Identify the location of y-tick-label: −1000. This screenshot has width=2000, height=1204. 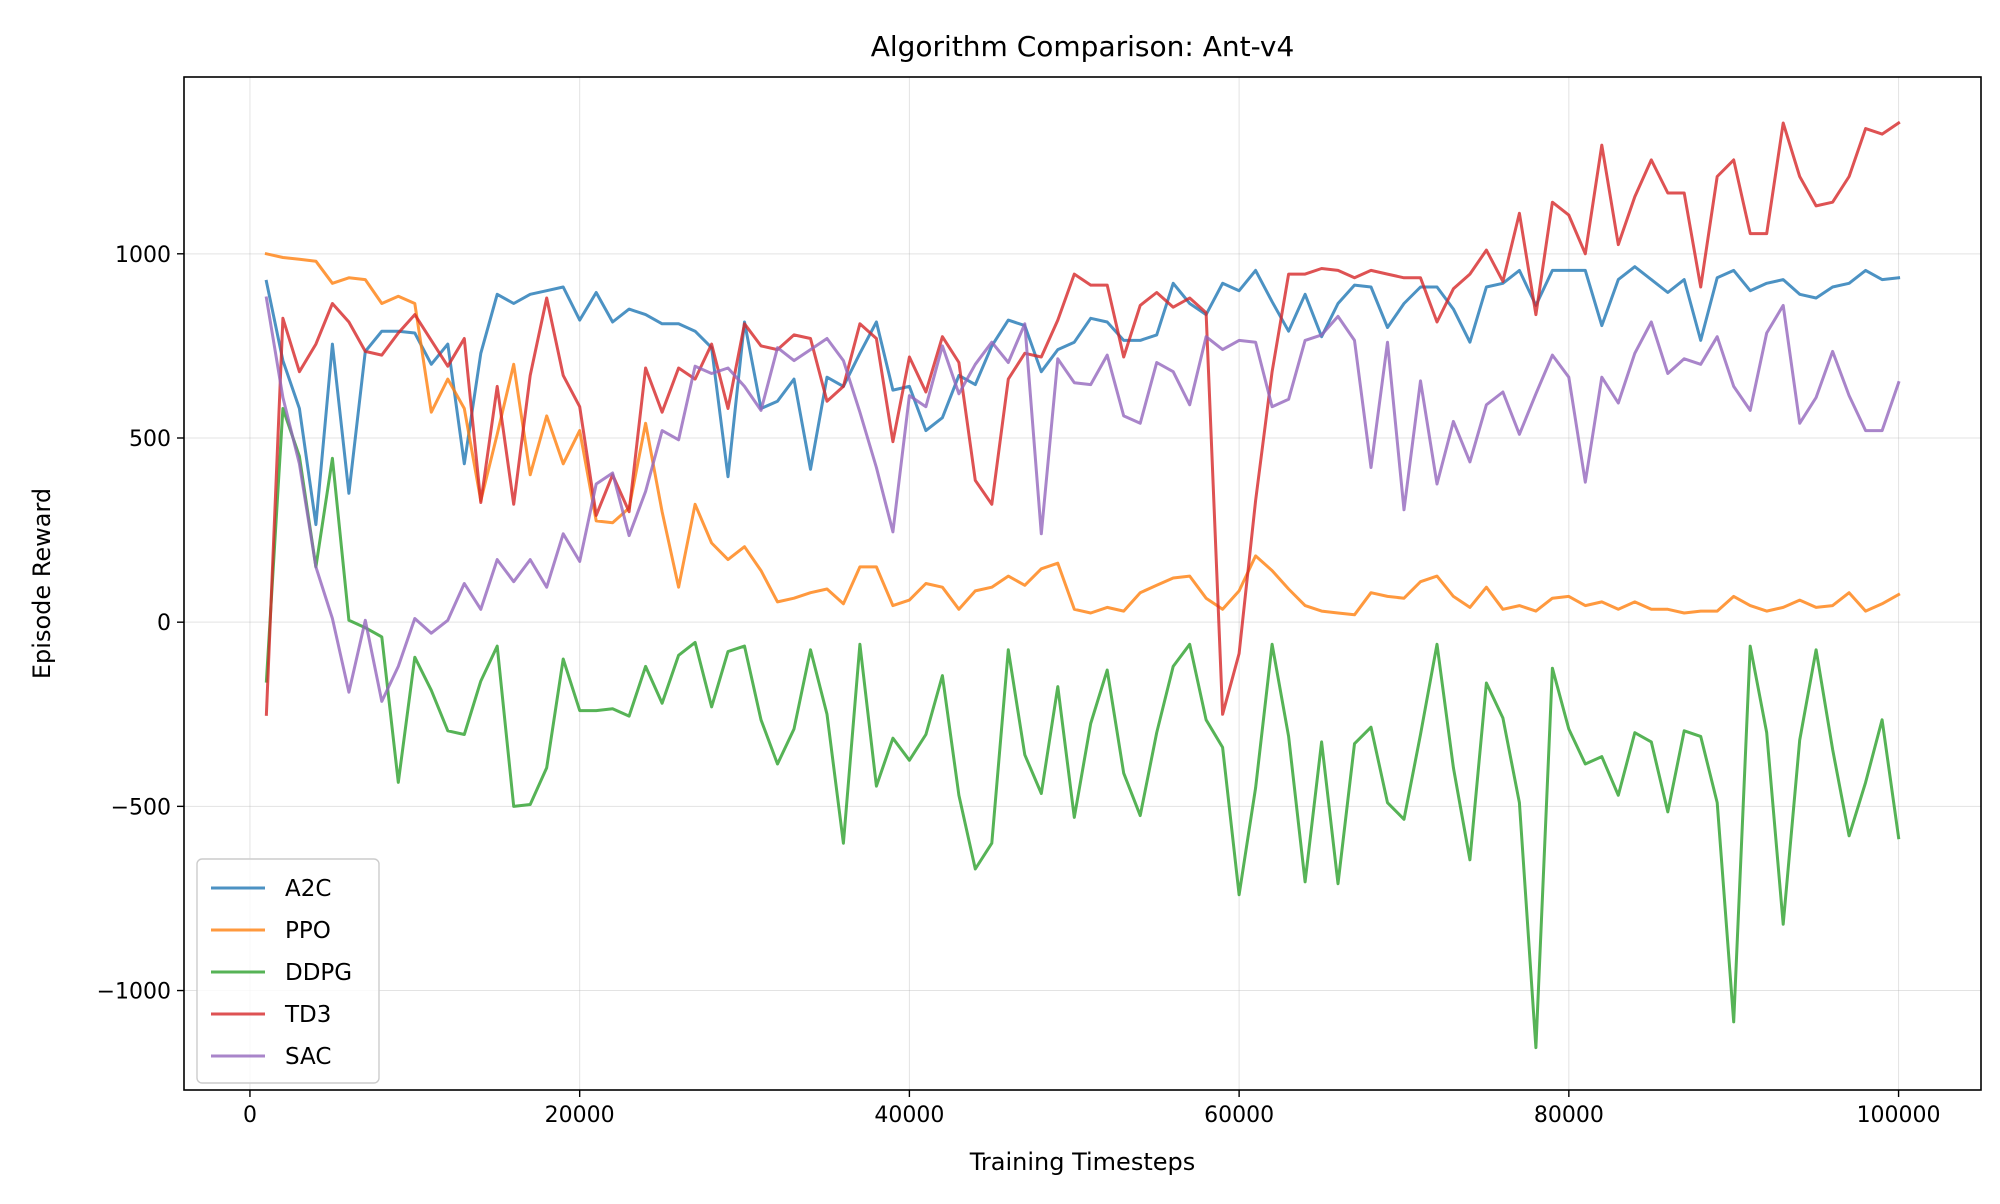
(134, 992).